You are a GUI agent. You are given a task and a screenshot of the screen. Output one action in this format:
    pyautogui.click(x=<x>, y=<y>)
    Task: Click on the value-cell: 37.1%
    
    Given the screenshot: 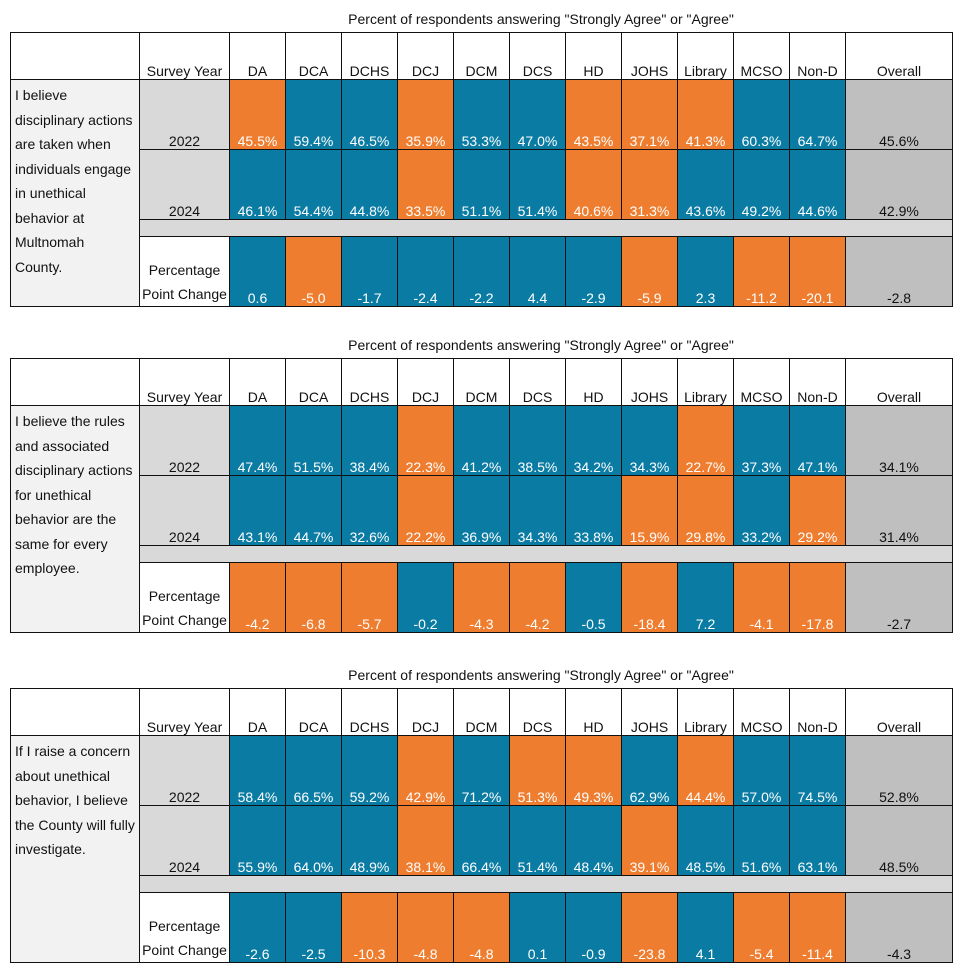 What is the action you would take?
    pyautogui.click(x=649, y=114)
    